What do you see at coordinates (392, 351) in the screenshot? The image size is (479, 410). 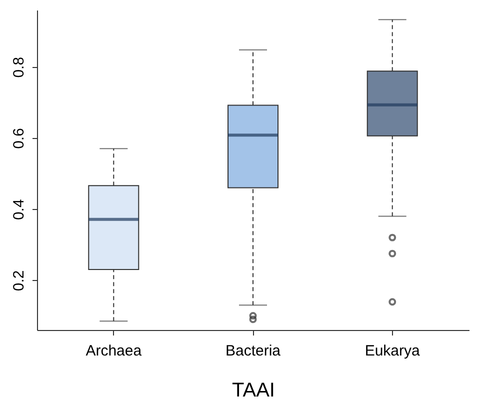 I see `x-tick-label: Eukarya` at bounding box center [392, 351].